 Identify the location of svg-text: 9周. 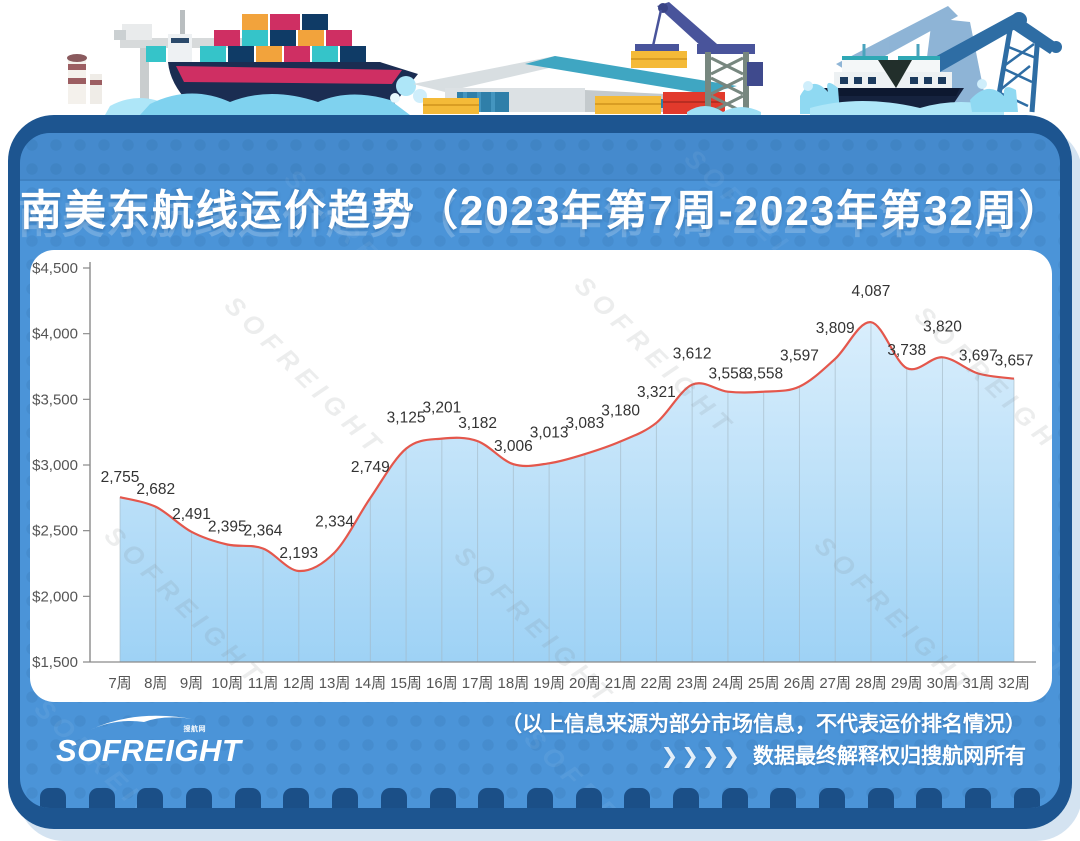
(191, 683).